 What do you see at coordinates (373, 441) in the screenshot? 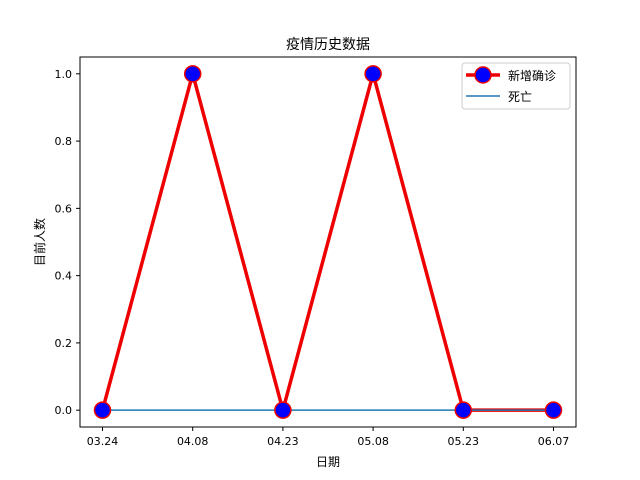
I see `x-tick-label: 05.08` at bounding box center [373, 441].